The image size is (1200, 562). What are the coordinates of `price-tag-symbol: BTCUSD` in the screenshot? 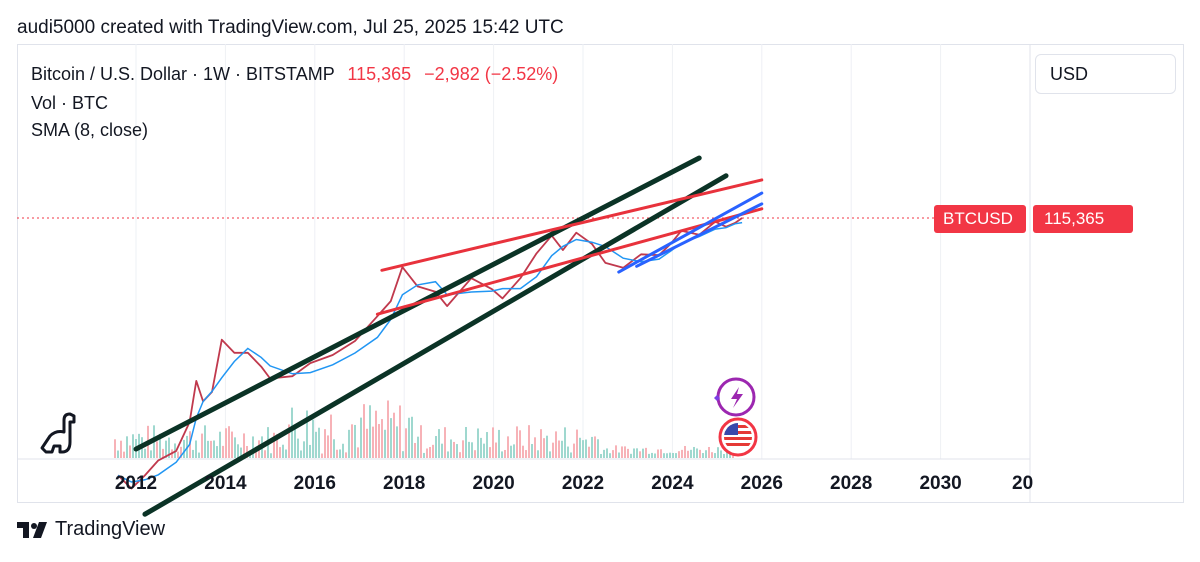 It's located at (980, 219).